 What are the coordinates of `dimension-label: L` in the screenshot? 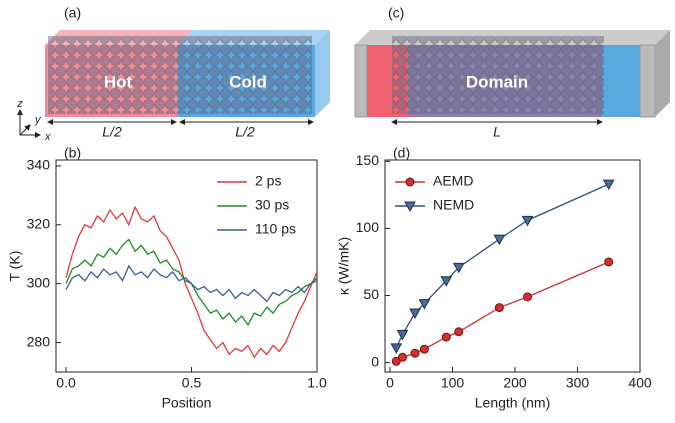 It's located at (497, 132).